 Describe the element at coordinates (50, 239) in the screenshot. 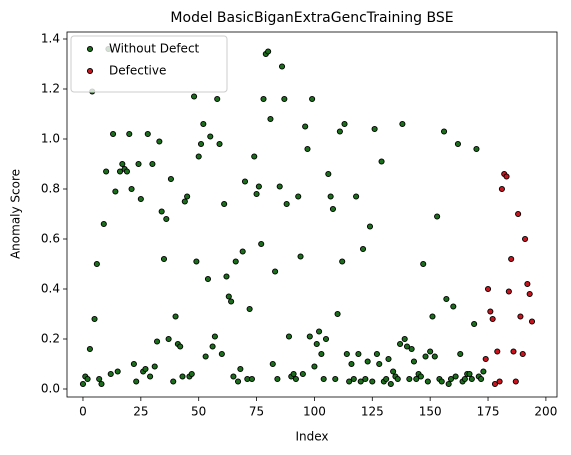

I see `y-tick-label: 0.6` at that location.